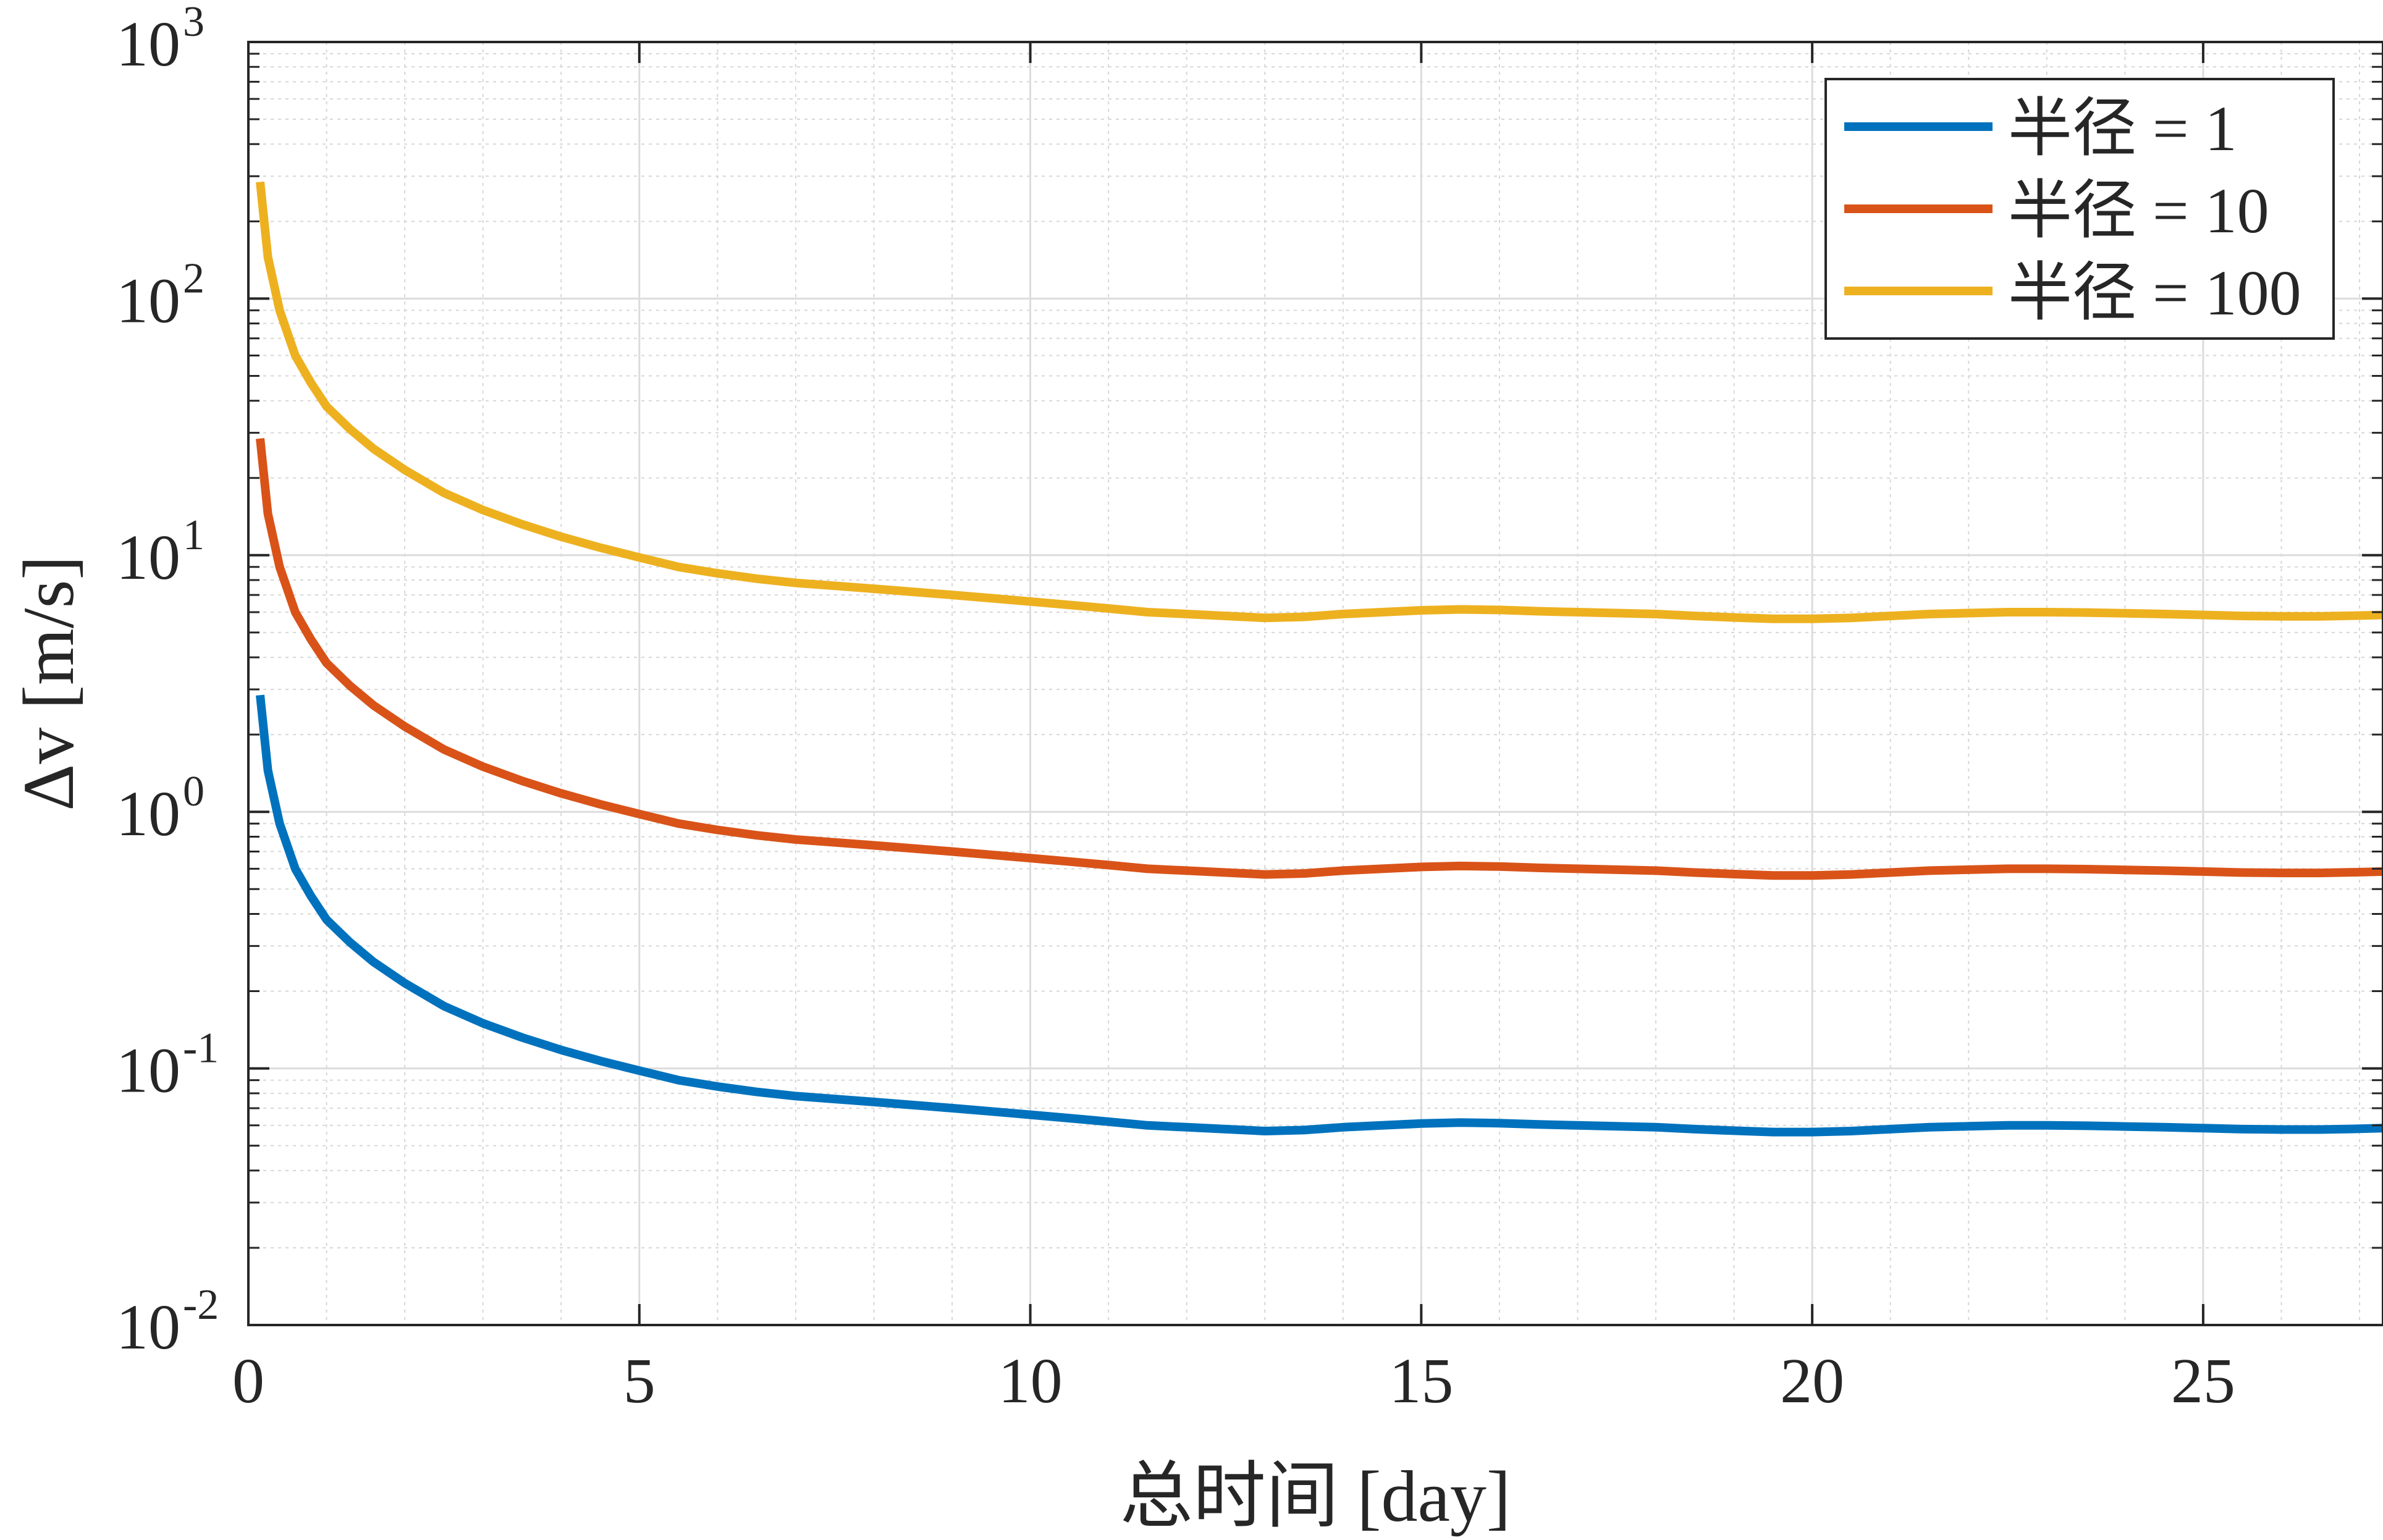 This screenshot has height=1540, width=2383. Describe the element at coordinates (1421, 1380) in the screenshot. I see `x-tick-label: 15` at that location.